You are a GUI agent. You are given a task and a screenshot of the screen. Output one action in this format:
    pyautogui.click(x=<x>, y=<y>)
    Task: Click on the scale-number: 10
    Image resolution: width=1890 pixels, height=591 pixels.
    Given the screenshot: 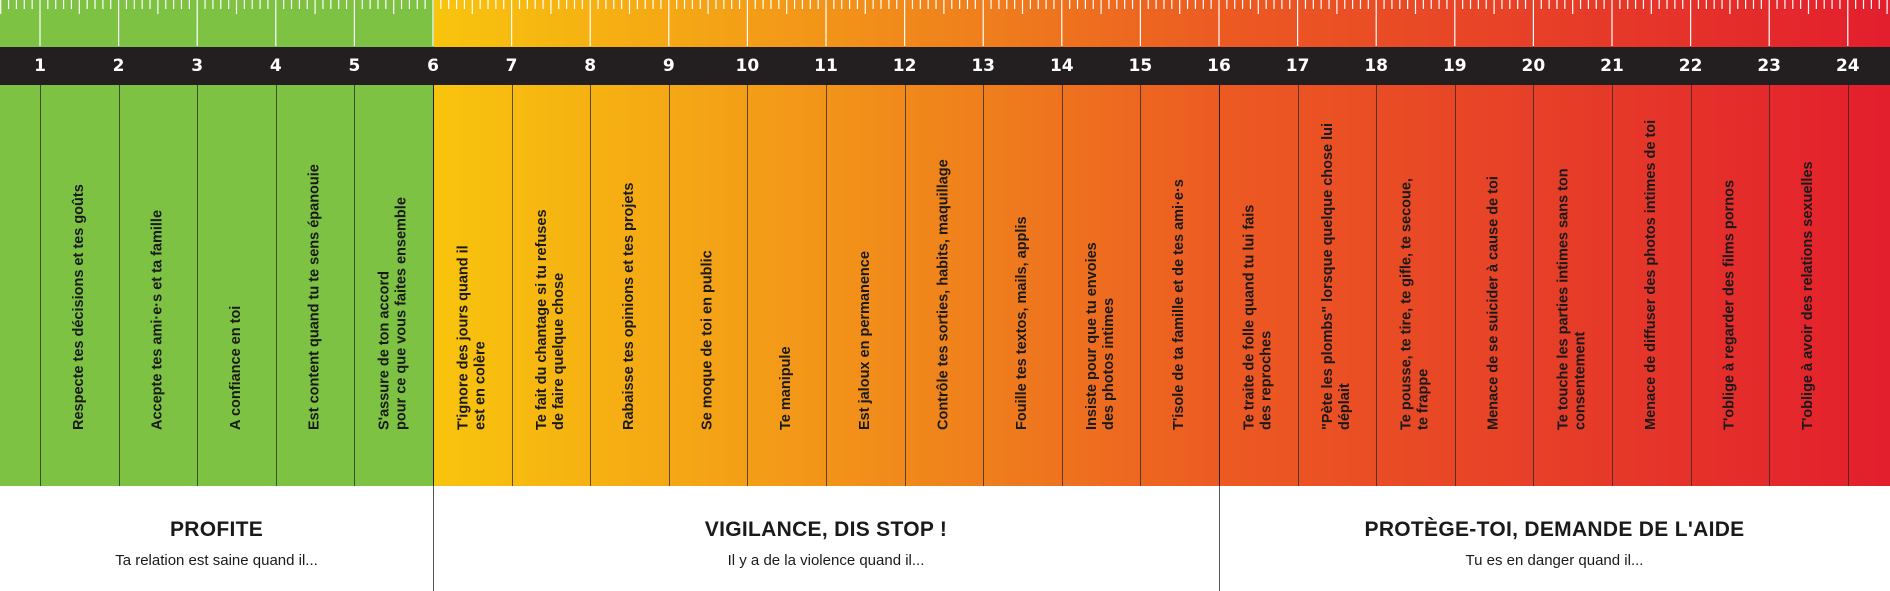 What is the action you would take?
    pyautogui.click(x=747, y=66)
    